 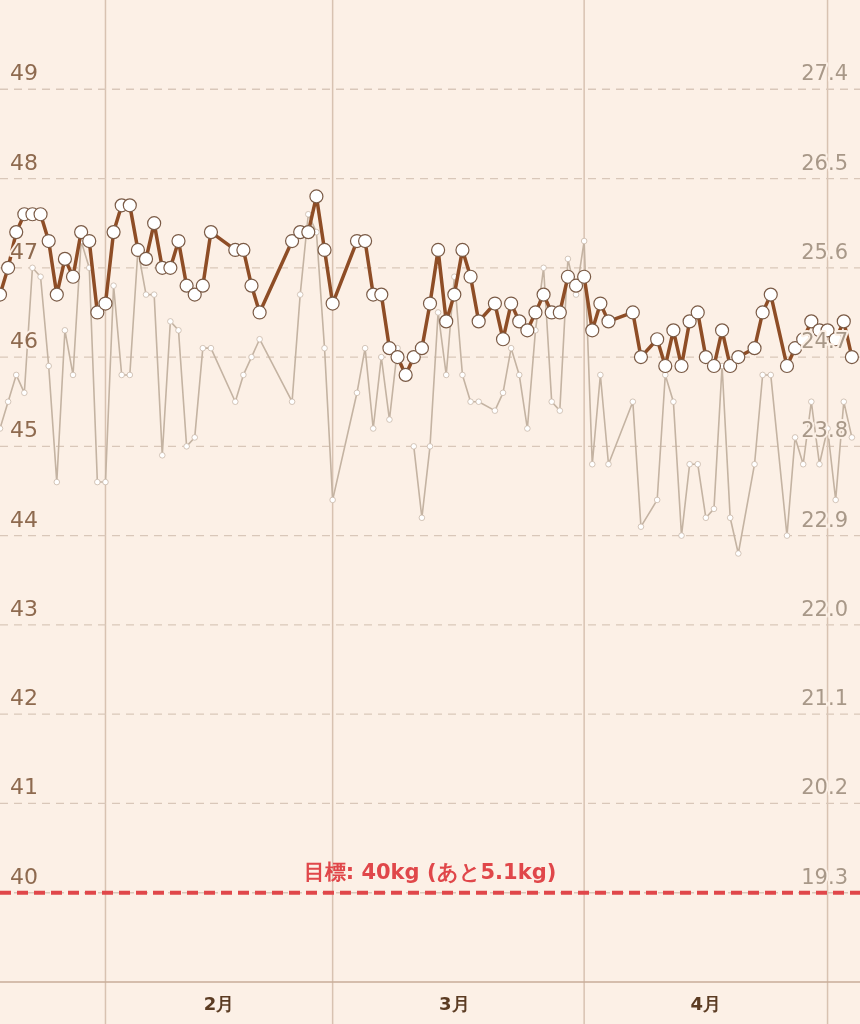 What do you see at coordinates (454, 1003) in the screenshot?
I see `x-tick-label: 3月` at bounding box center [454, 1003].